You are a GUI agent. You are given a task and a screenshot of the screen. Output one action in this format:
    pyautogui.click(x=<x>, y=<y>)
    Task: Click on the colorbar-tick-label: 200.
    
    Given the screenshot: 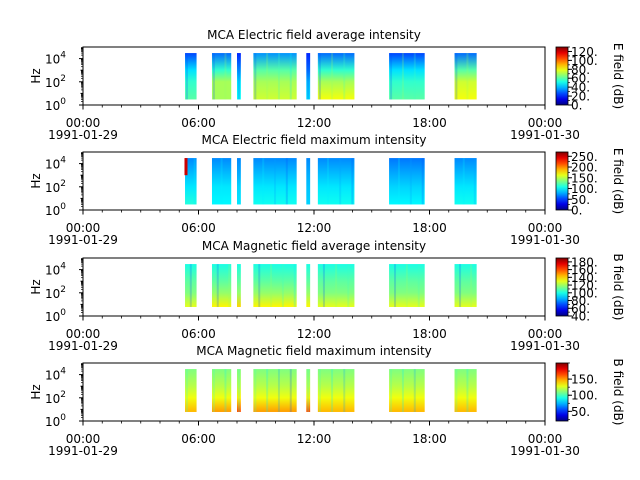 What is the action you would take?
    pyautogui.click(x=584, y=168)
    